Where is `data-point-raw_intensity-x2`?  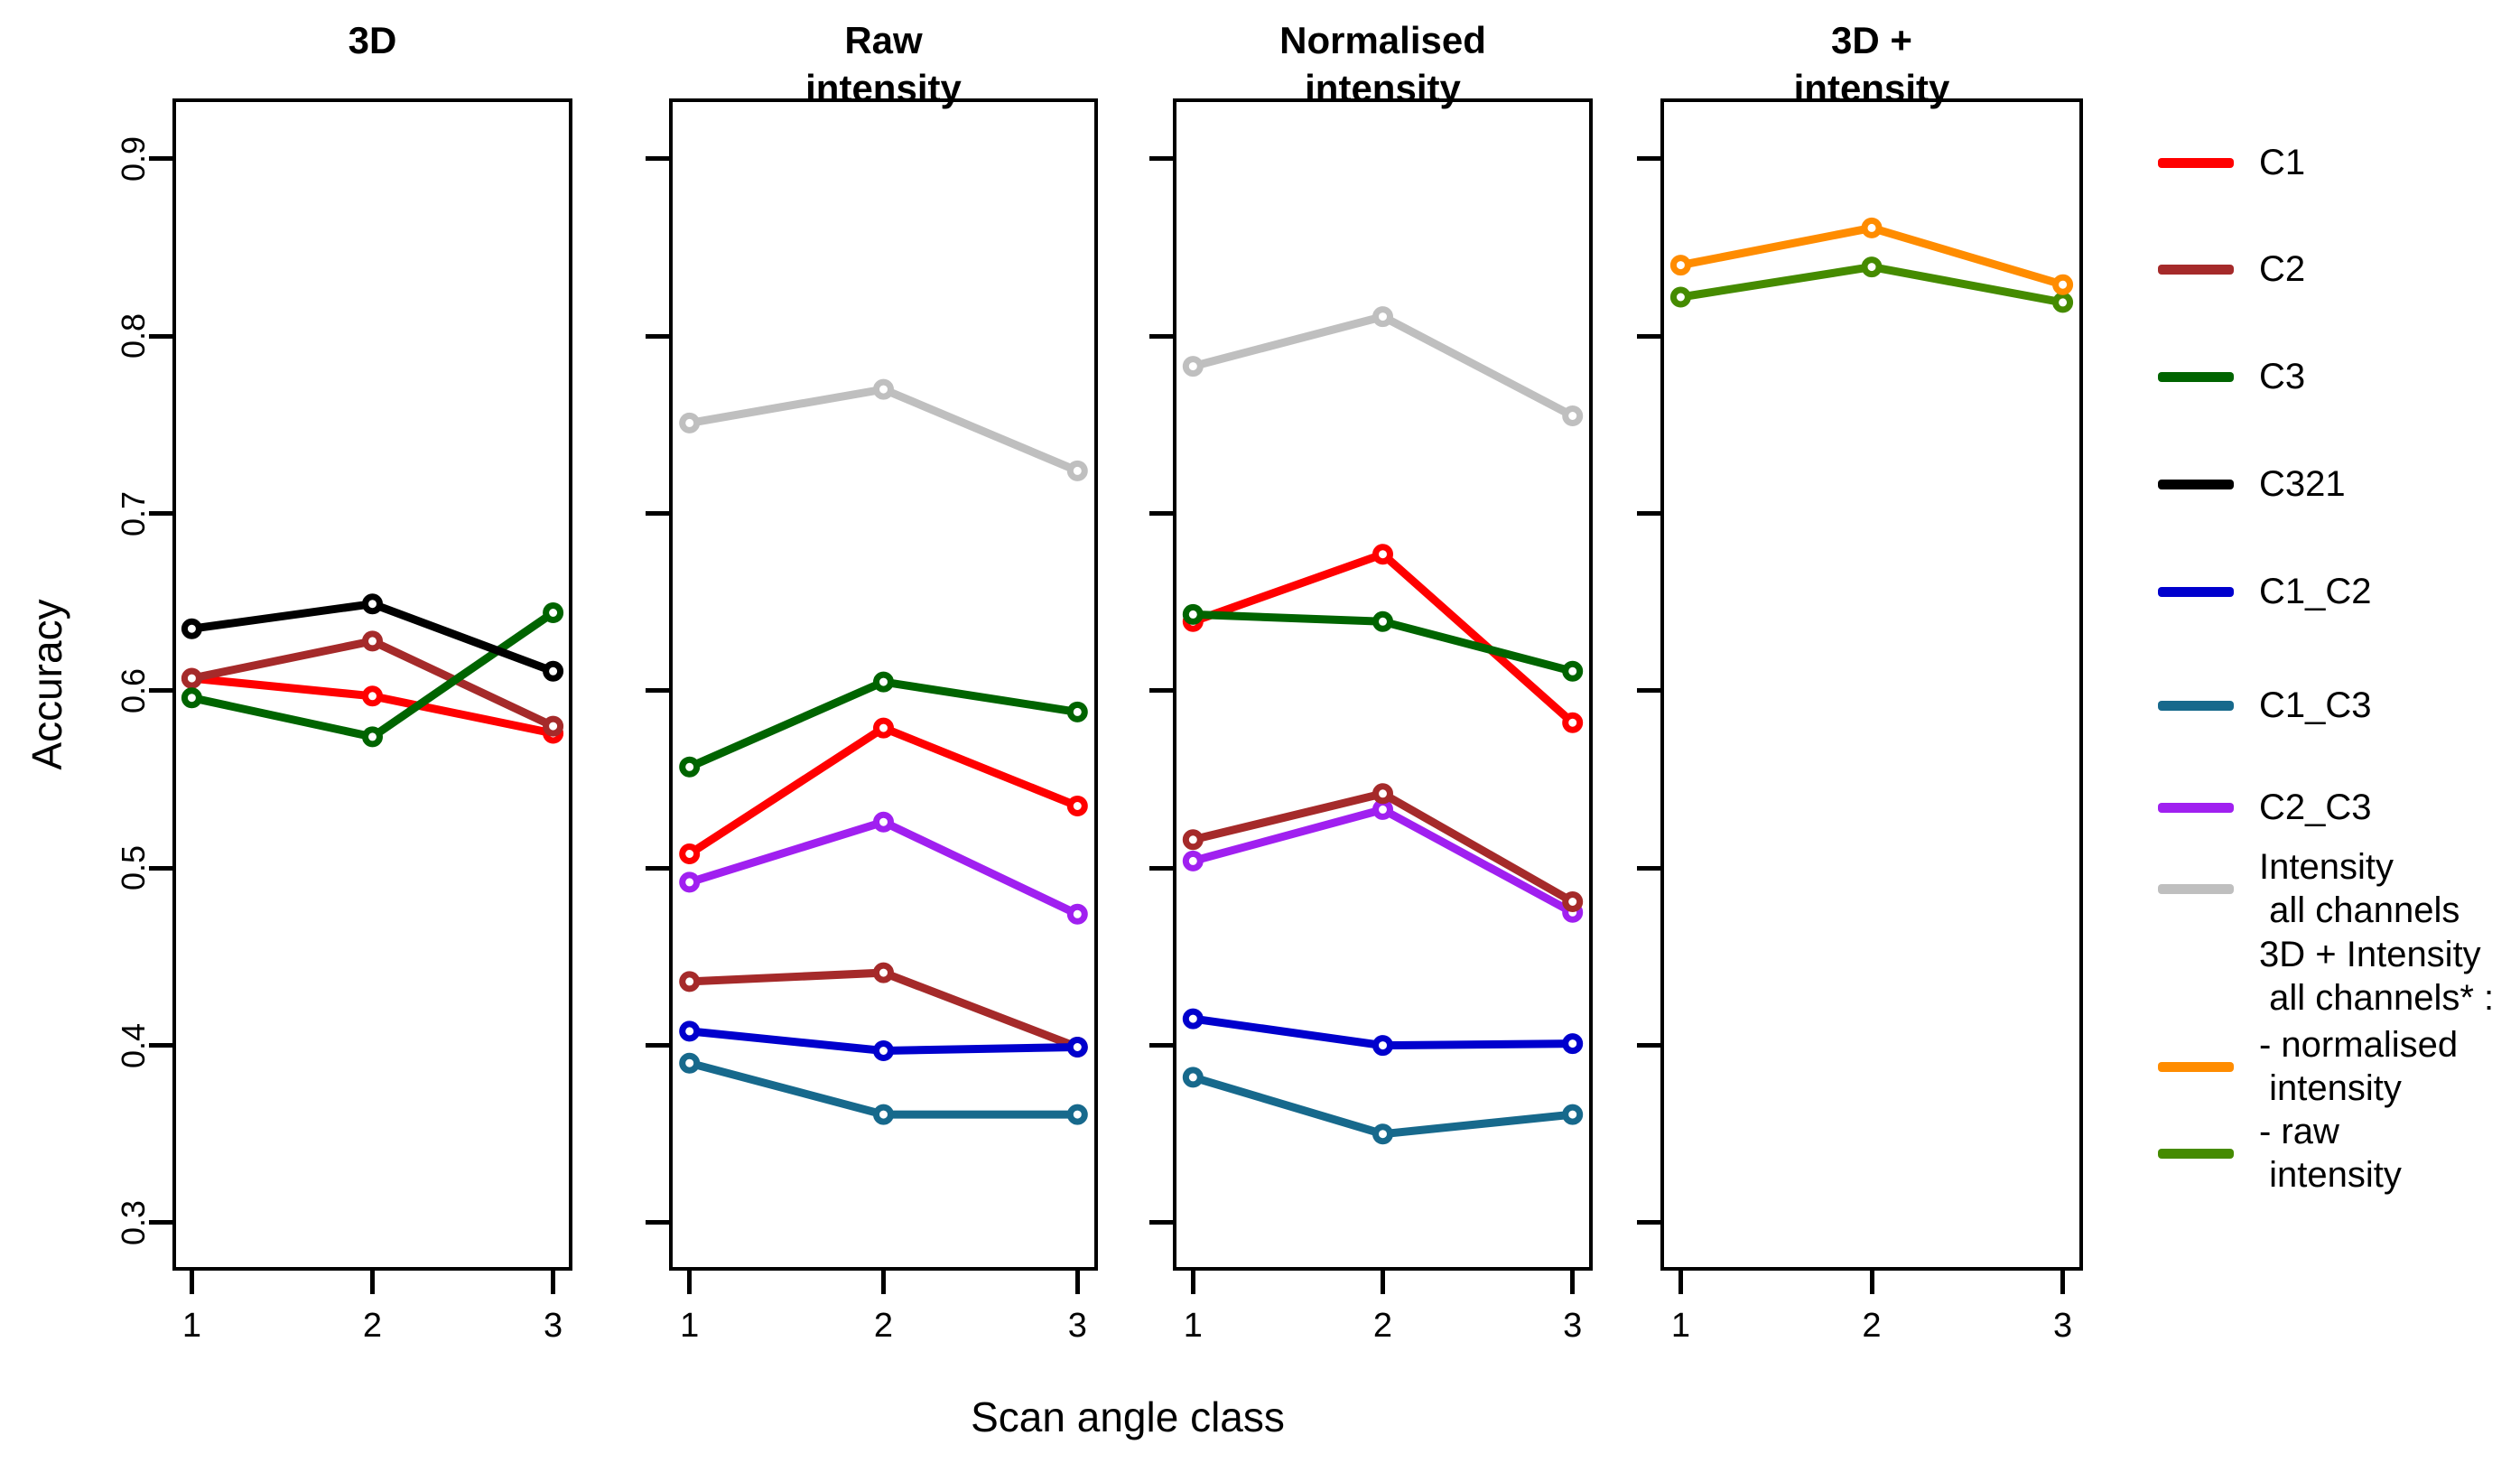
data-point-raw_intensity-x2 is located at coordinates (1872, 267).